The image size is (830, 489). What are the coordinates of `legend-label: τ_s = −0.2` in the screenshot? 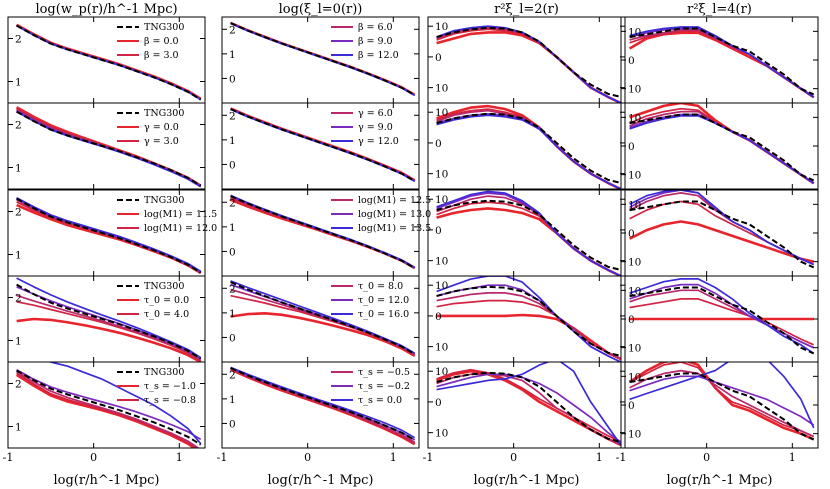 It's located at (384, 386).